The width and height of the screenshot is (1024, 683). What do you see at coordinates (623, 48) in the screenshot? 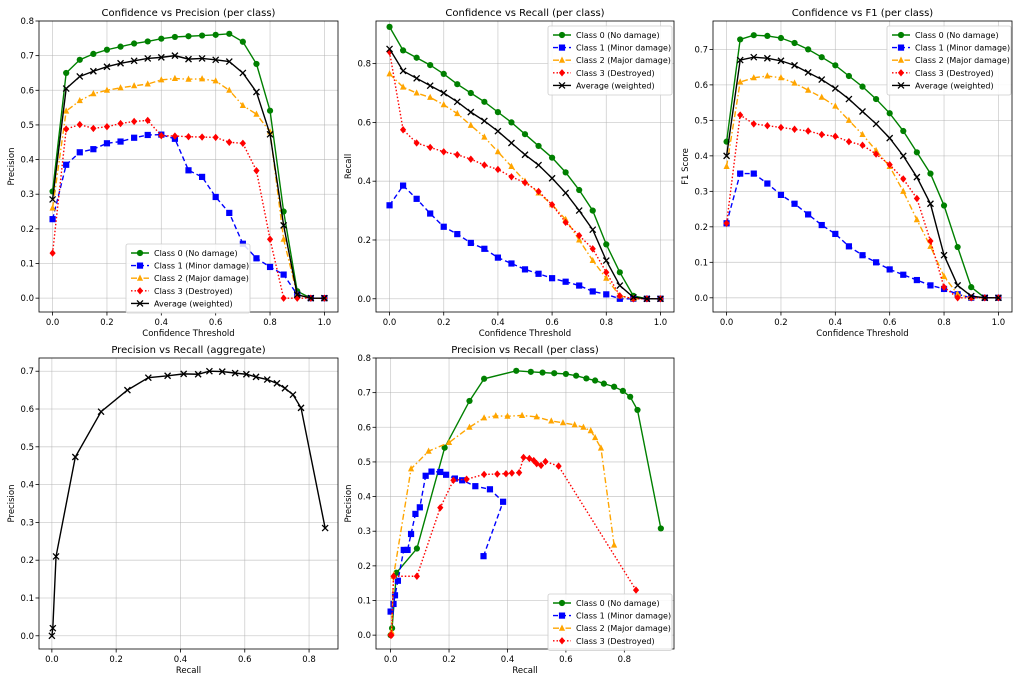
I see `legend-label: Class 1 (Minor damage)` at bounding box center [623, 48].